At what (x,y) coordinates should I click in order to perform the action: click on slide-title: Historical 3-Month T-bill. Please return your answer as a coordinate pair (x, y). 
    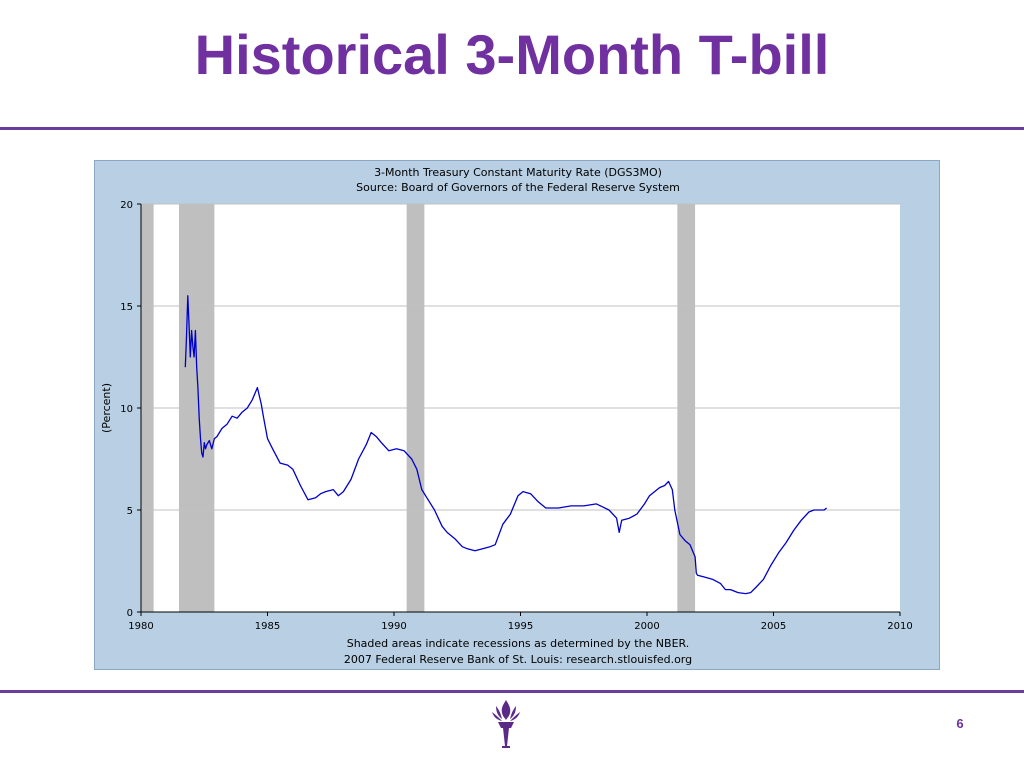
    Looking at the image, I should click on (512, 54).